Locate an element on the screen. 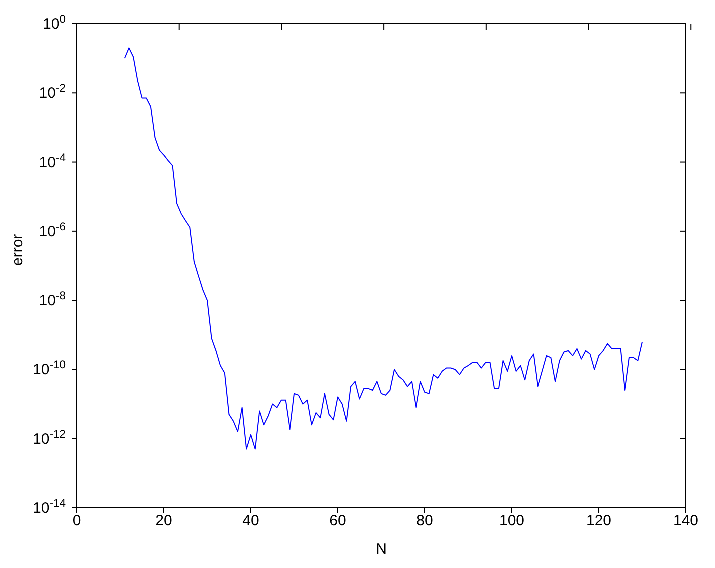 The height and width of the screenshot is (568, 715). x-tick-label: 60 is located at coordinates (338, 521).